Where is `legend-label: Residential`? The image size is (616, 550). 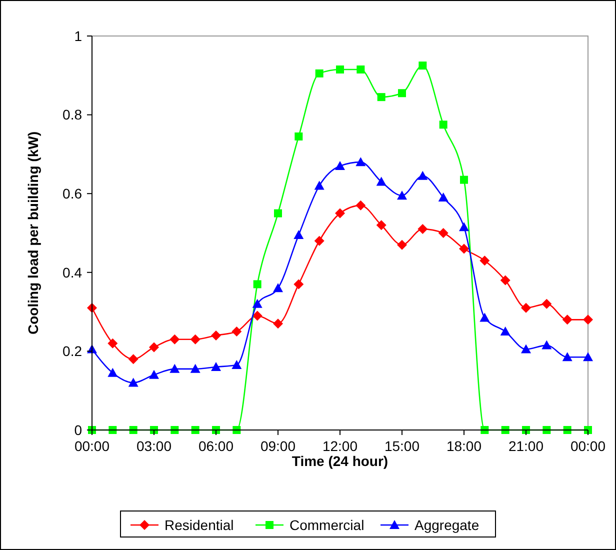 legend-label: Residential is located at coordinates (199, 524).